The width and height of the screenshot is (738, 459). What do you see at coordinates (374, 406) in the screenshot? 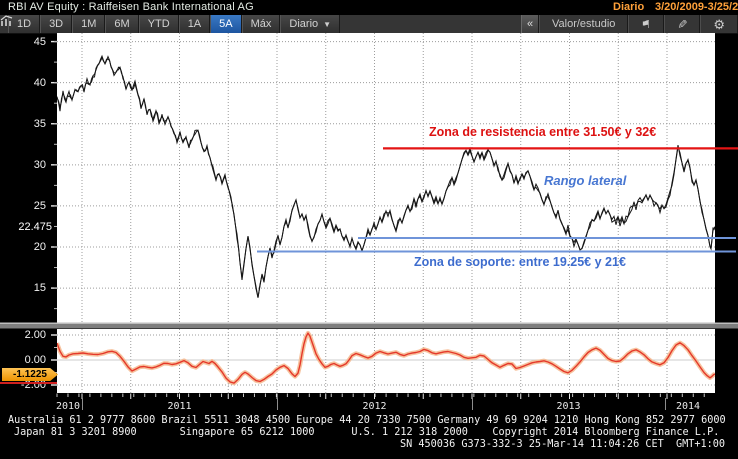
I see `year-label-2012: 2012` at bounding box center [374, 406].